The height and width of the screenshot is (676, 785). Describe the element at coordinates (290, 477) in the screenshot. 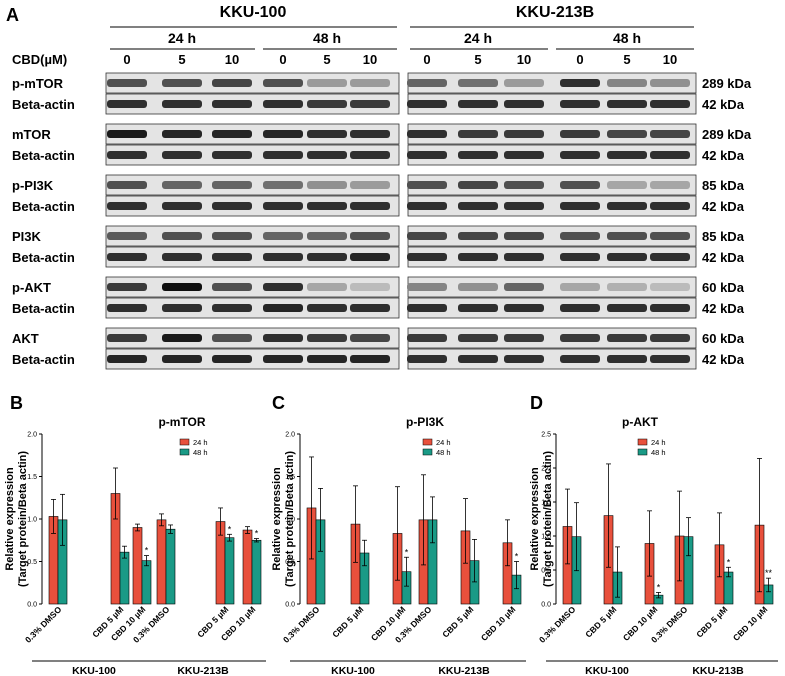

I see `y-tick-label: 1.5` at that location.